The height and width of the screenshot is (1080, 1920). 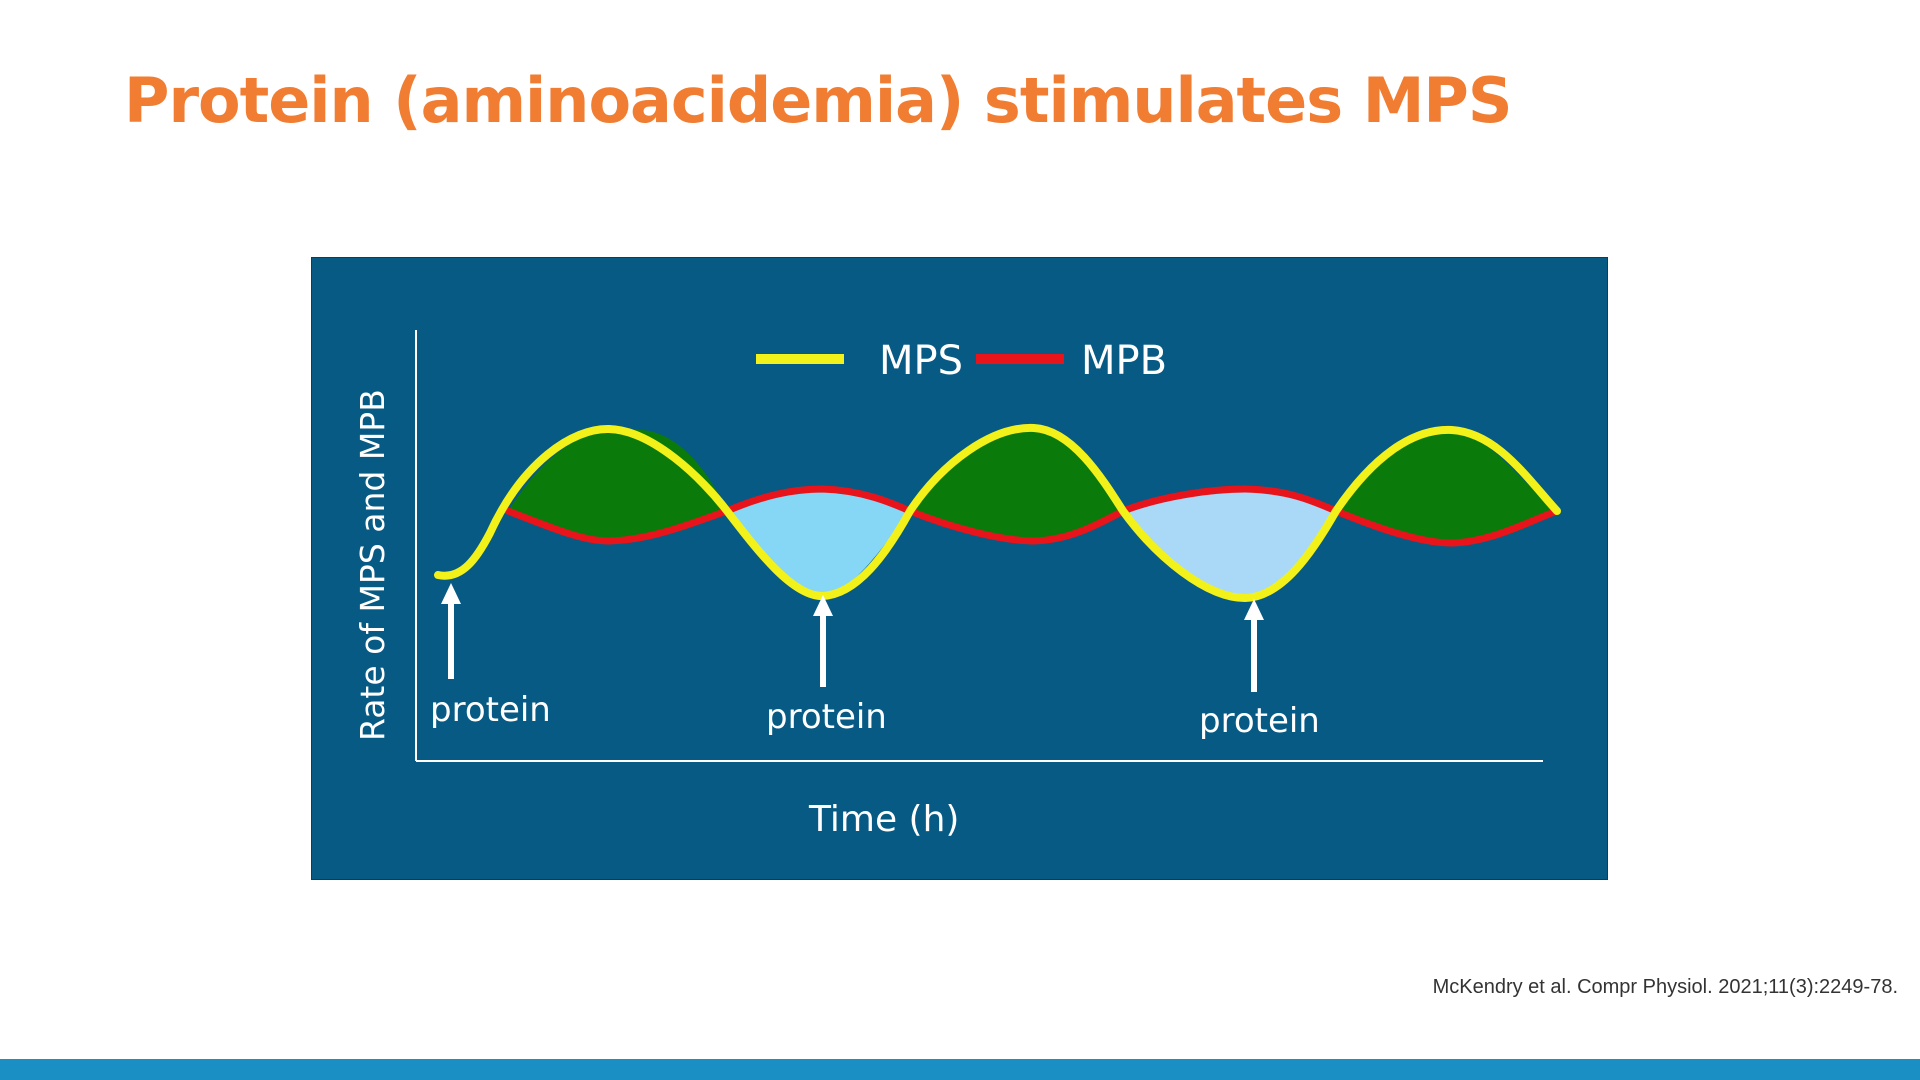 I want to click on protein-label-1: protein, so click(x=490, y=710).